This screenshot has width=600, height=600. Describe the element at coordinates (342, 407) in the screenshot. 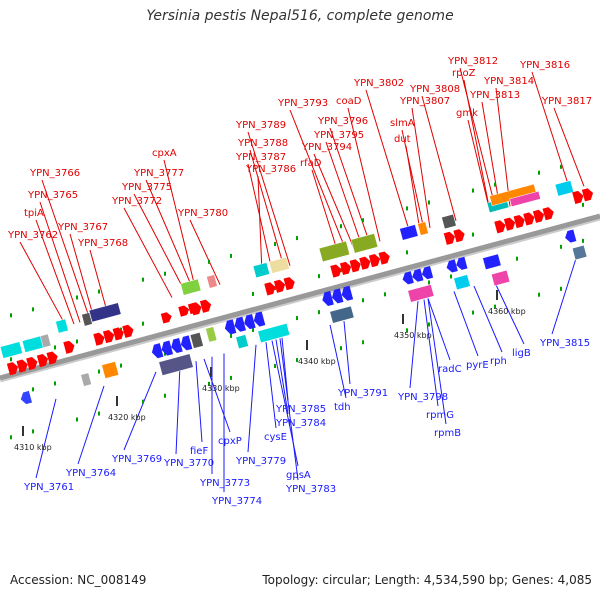

I see `gene-label: tdh` at that location.